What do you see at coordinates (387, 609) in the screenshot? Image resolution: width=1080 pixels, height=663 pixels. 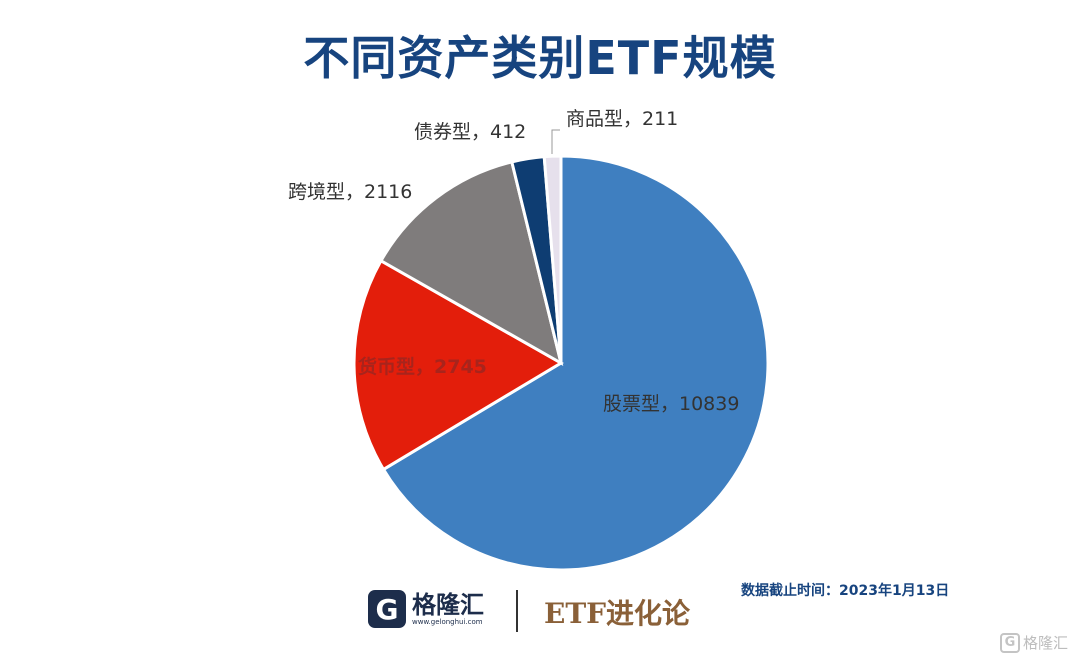 I see `gelonghui-g-icon: G` at bounding box center [387, 609].